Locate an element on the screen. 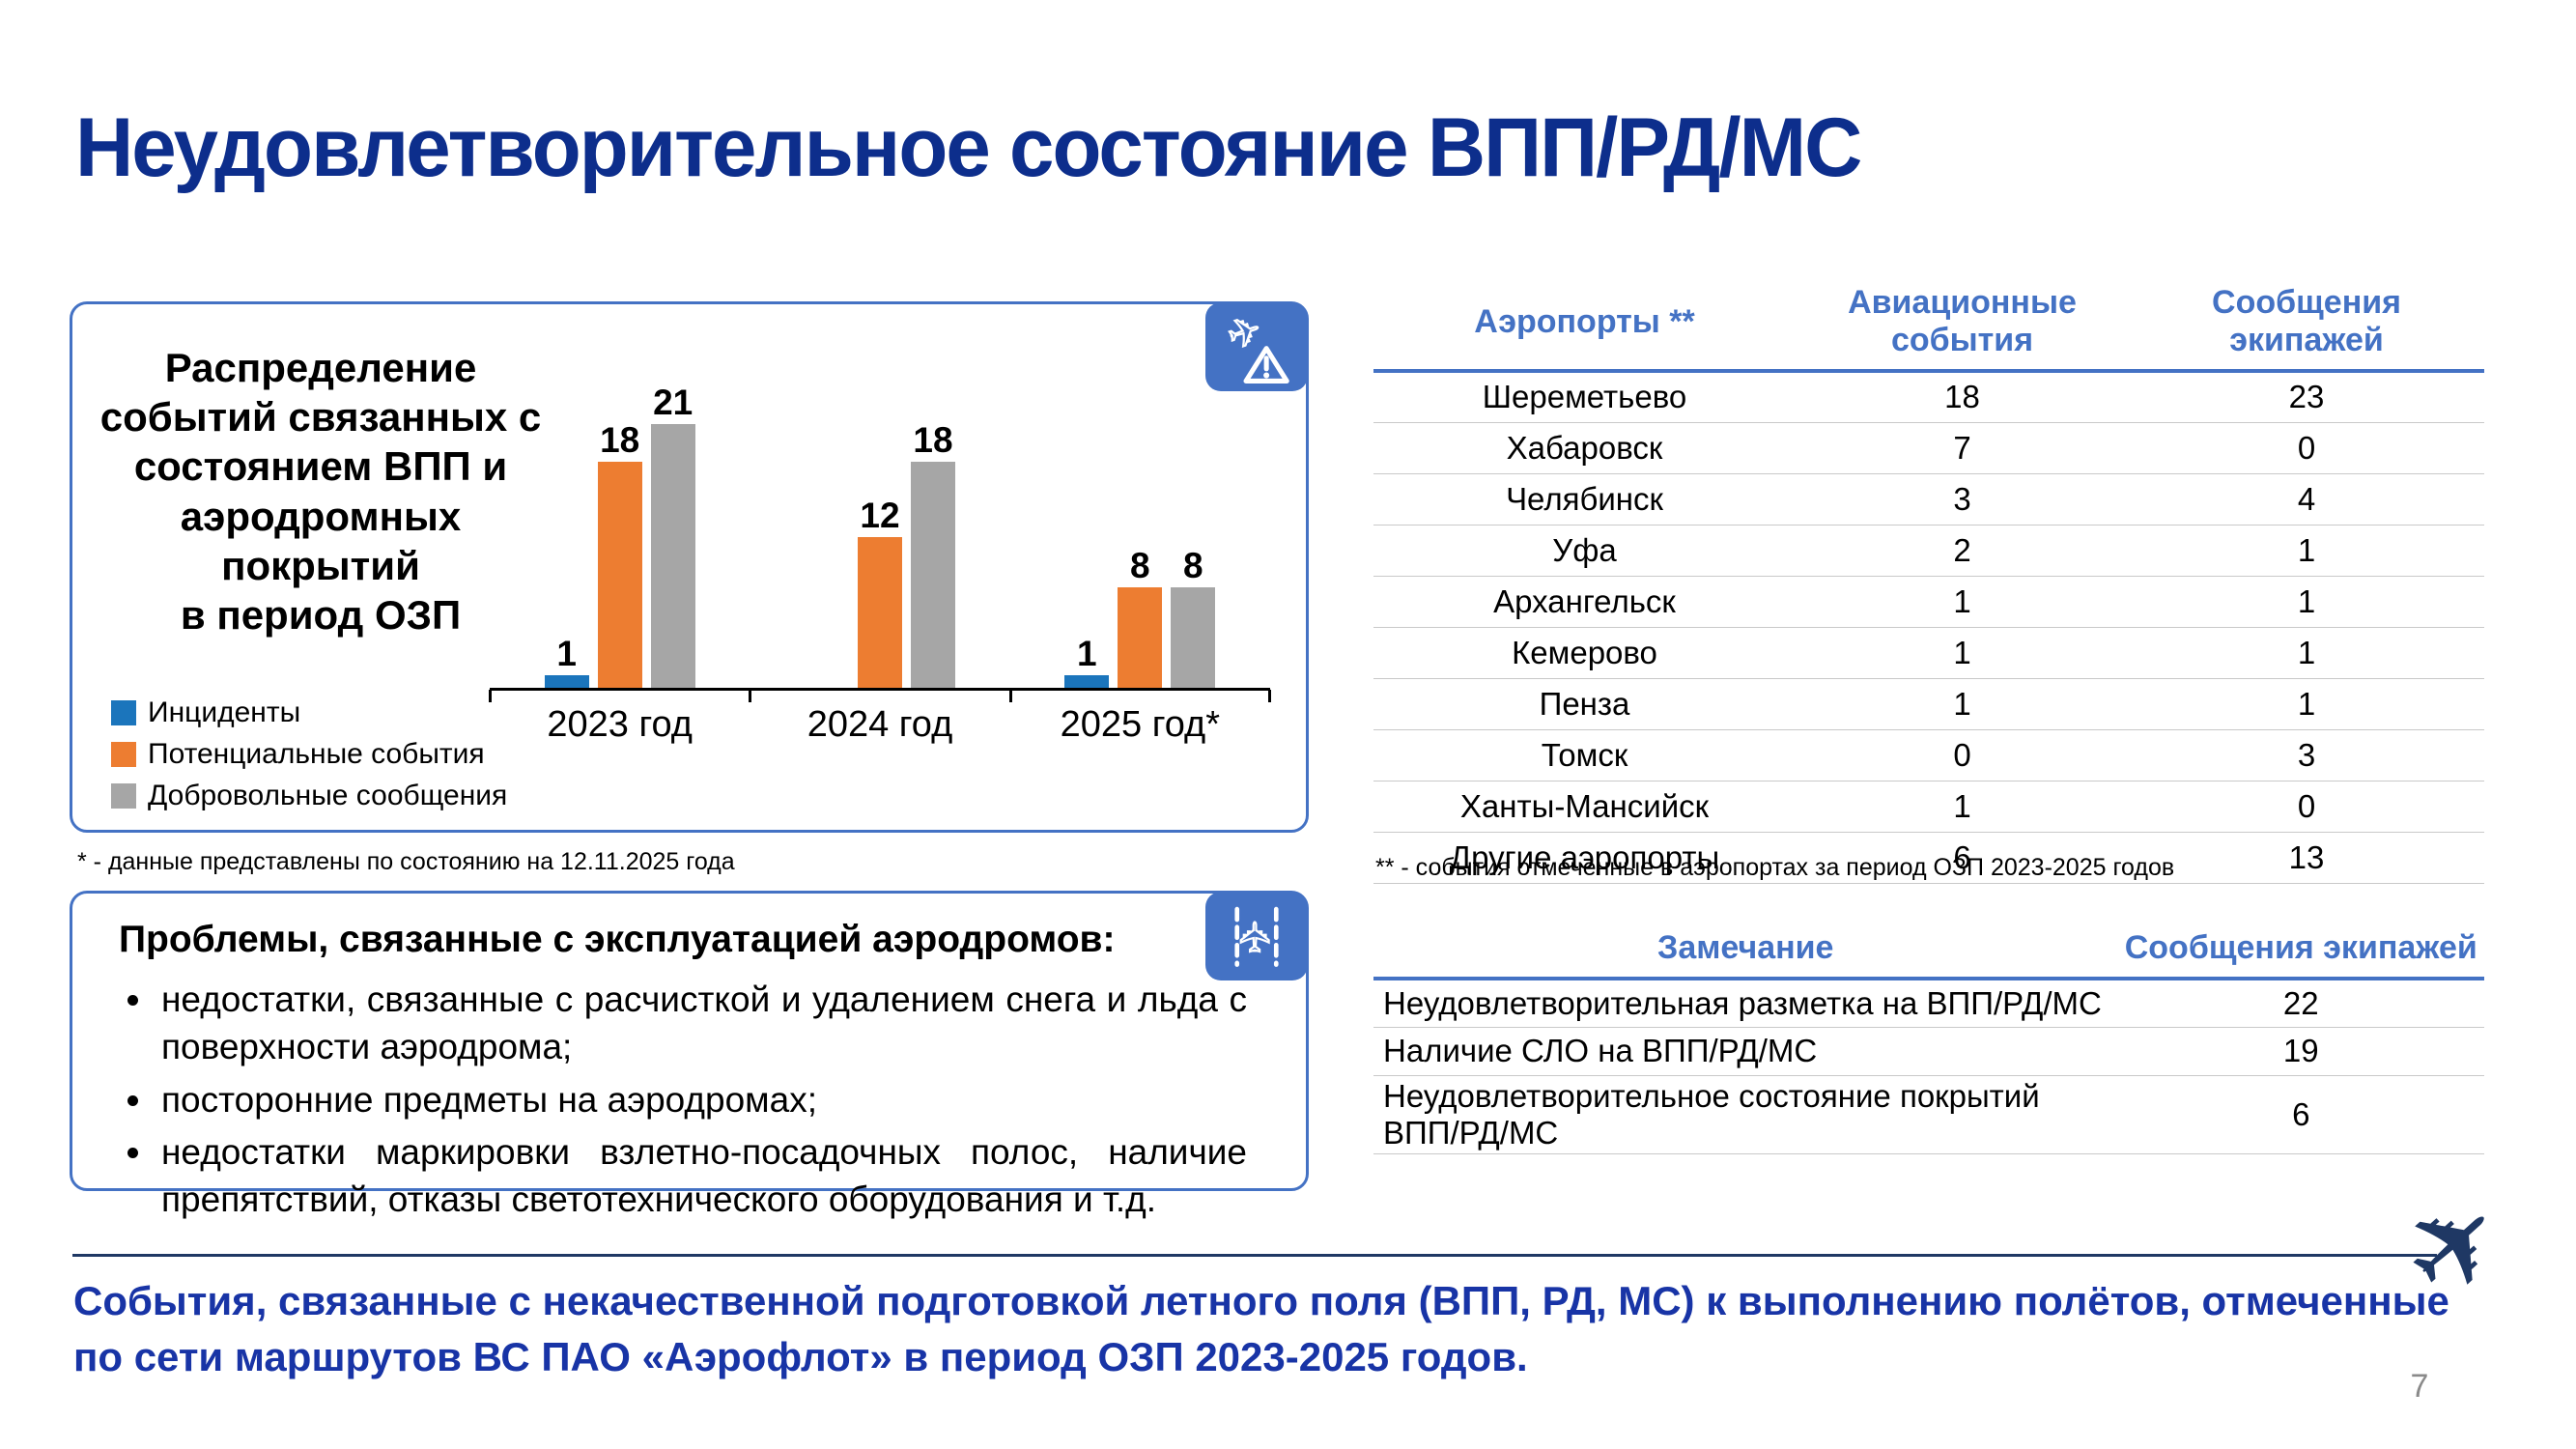 This screenshot has height=1449, width=2576. bar-group: 12 18 is located at coordinates (879, 553).